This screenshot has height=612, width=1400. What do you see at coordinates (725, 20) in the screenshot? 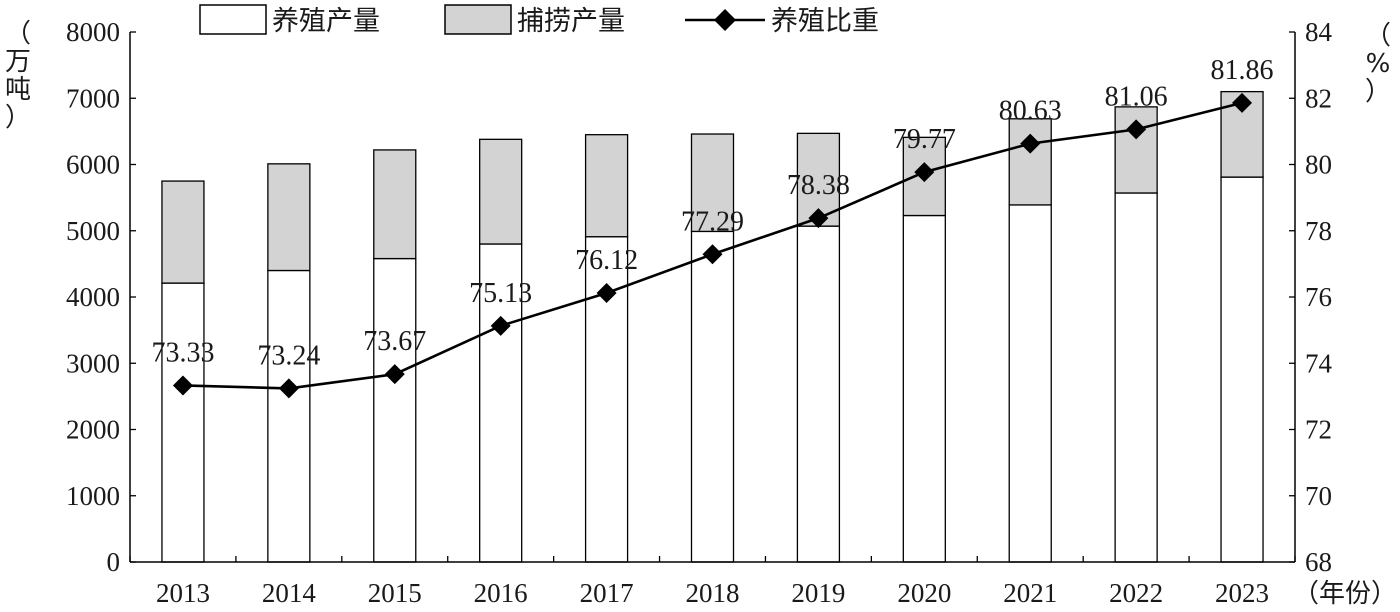
I see `legend-marker-share` at bounding box center [725, 20].